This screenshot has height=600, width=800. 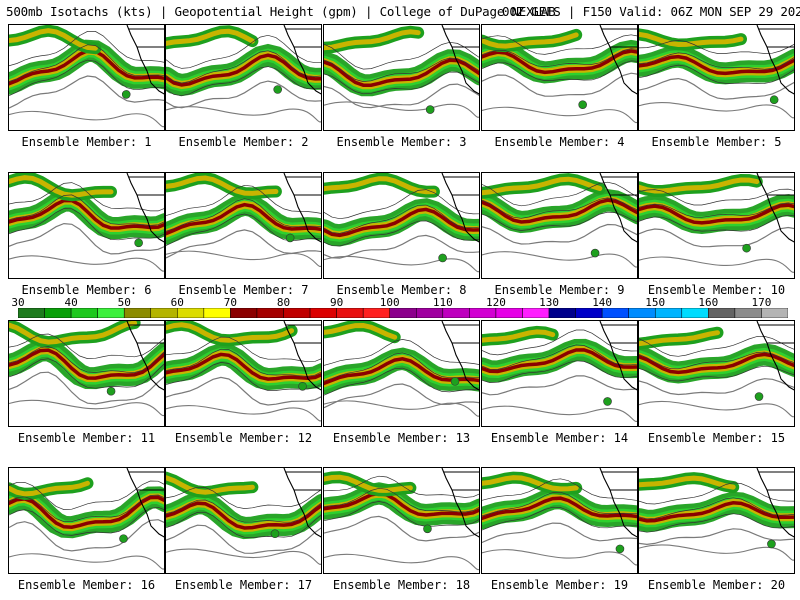 I want to click on member-label-3: Ensemble Member: 3, so click(x=401, y=142).